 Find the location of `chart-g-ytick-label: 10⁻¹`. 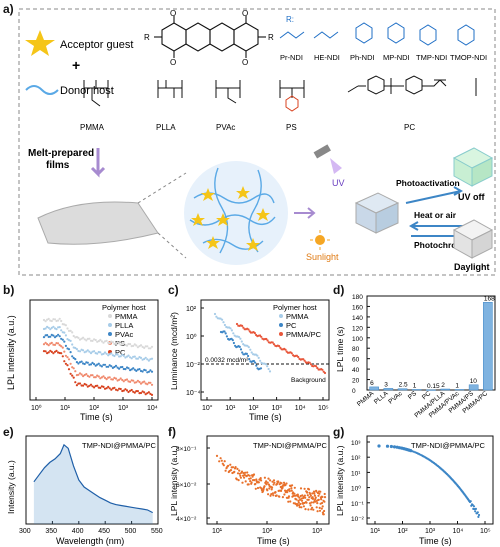

chart-g-ytick-label: 10⁻¹ is located at coordinates (358, 504).